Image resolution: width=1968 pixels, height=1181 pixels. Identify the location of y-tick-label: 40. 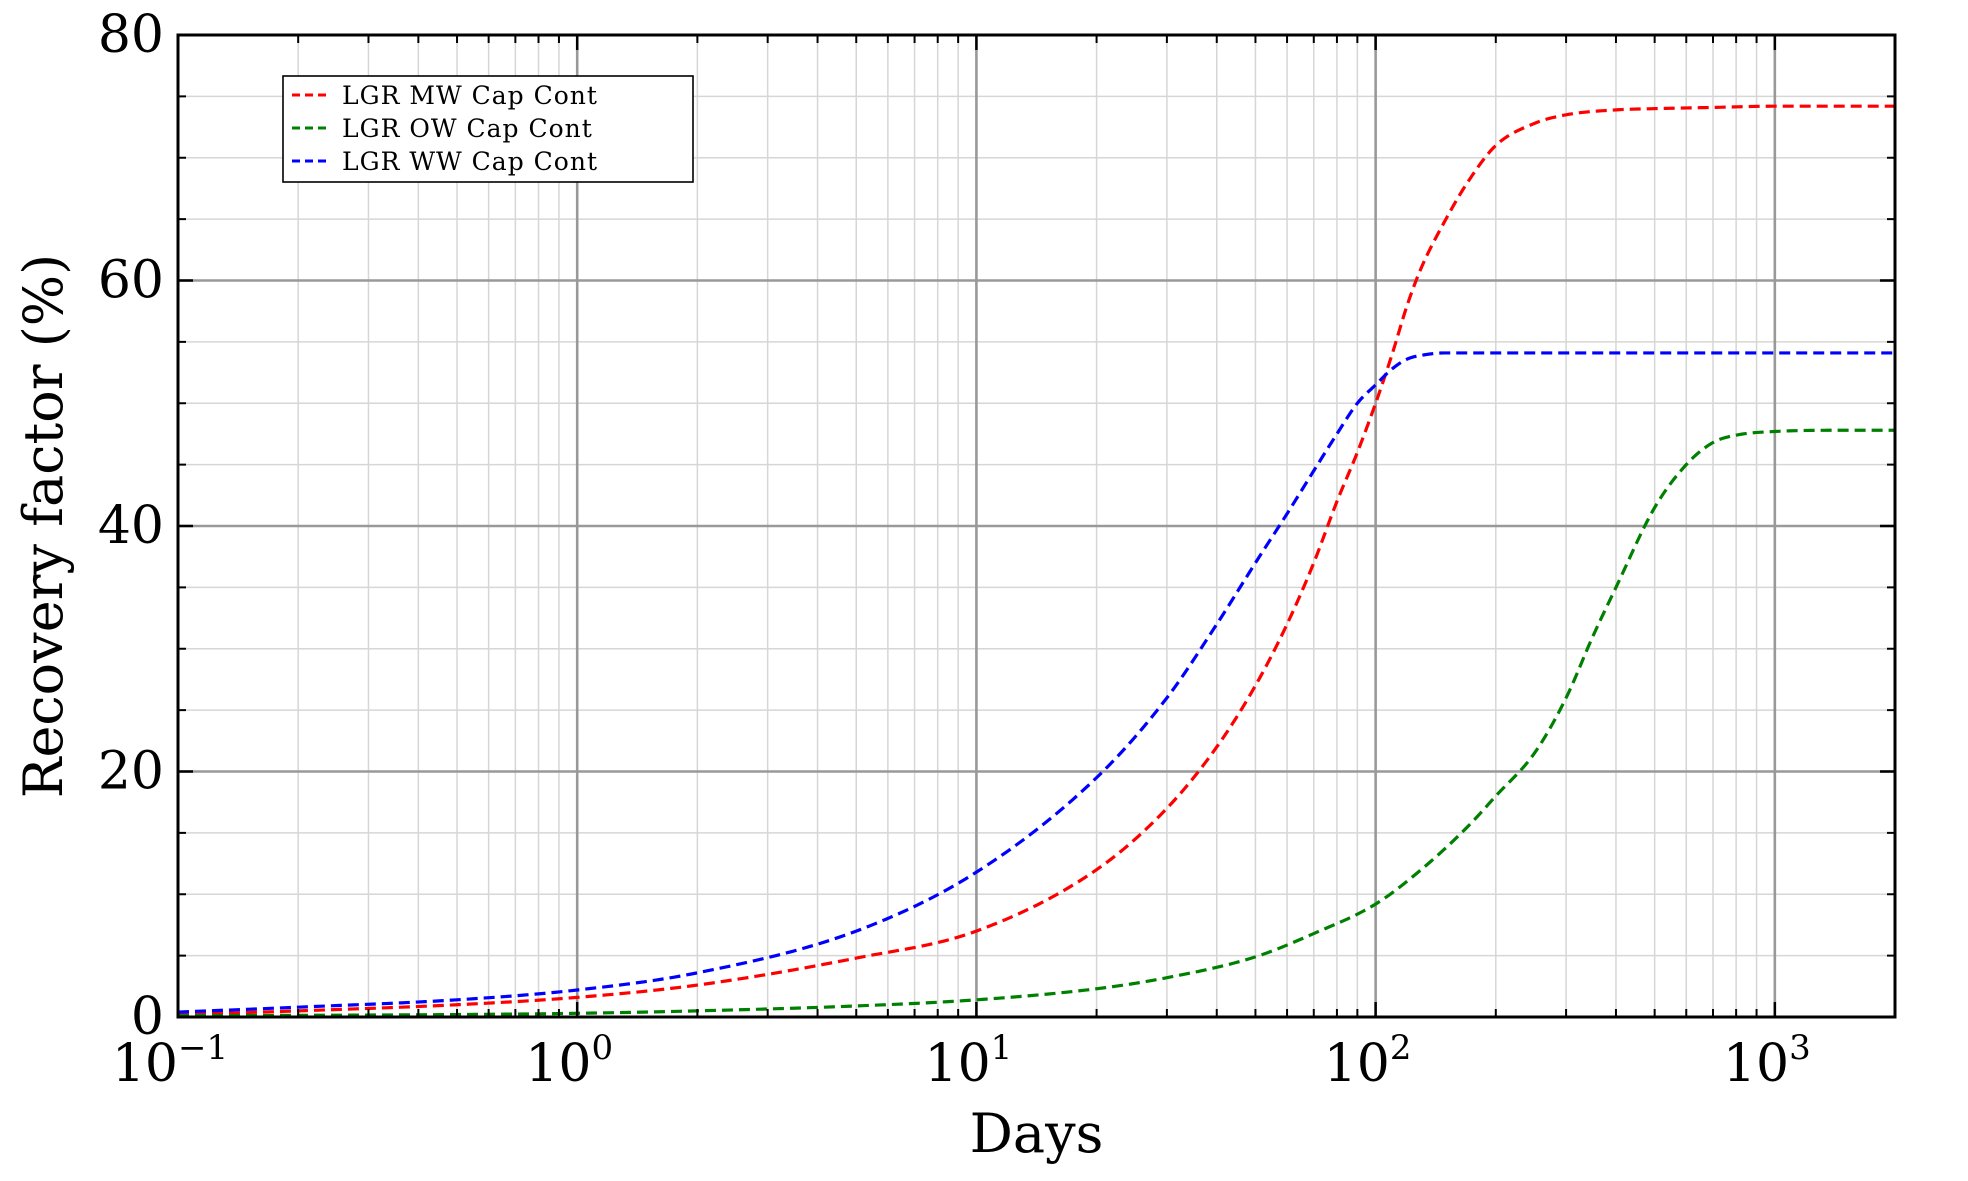
(131, 526).